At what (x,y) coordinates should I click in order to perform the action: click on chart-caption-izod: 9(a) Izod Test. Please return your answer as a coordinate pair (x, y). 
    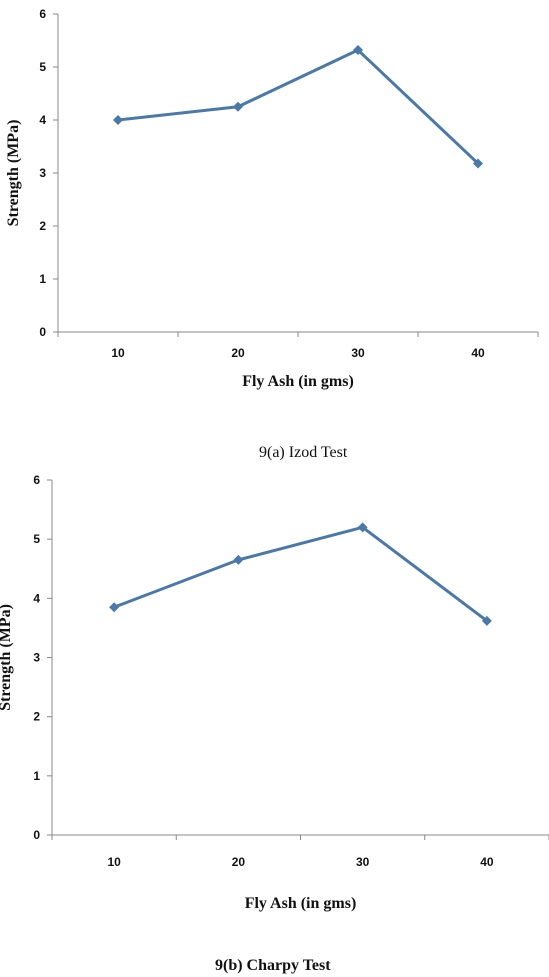
    Looking at the image, I should click on (303, 452).